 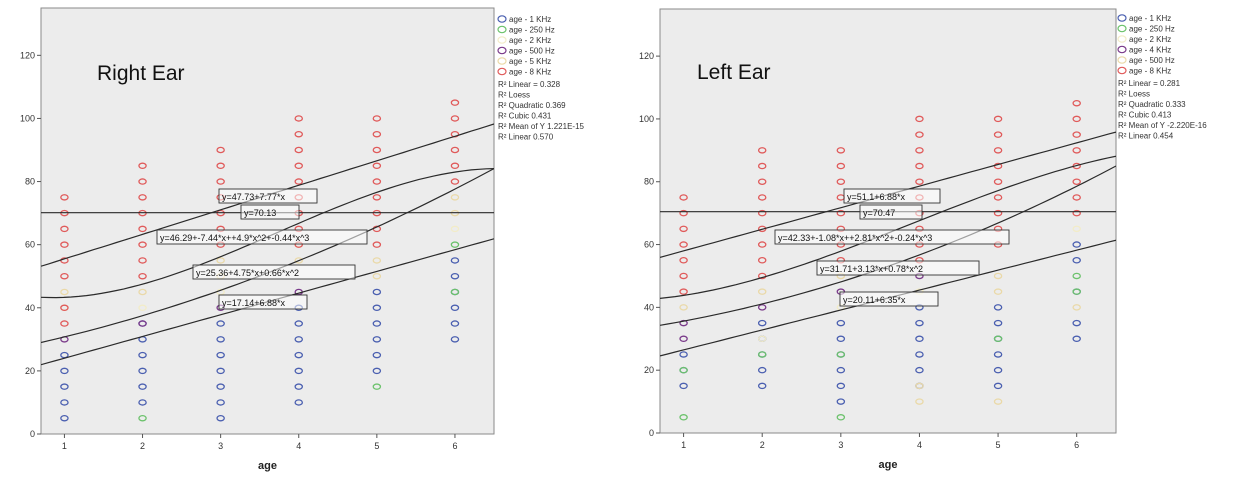 What do you see at coordinates (30, 182) in the screenshot?
I see `y-tick-label: 80` at bounding box center [30, 182].